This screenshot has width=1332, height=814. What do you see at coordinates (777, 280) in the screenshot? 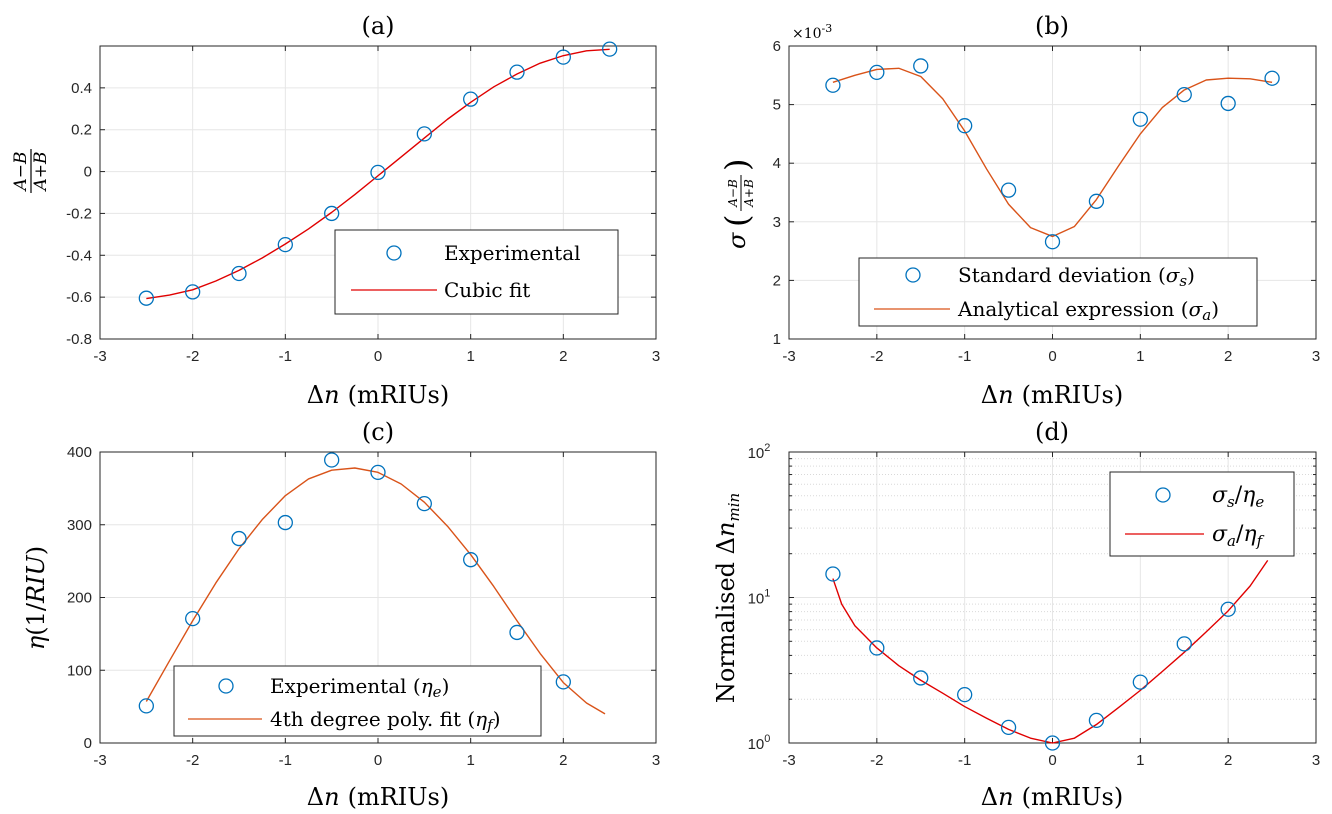
I see `y-tick-label: 2` at bounding box center [777, 280].